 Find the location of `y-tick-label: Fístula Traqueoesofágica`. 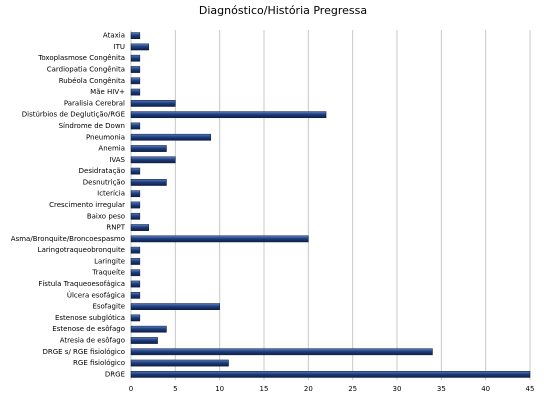

y-tick-label: Fístula Traqueoesofágica is located at coordinates (81, 284).